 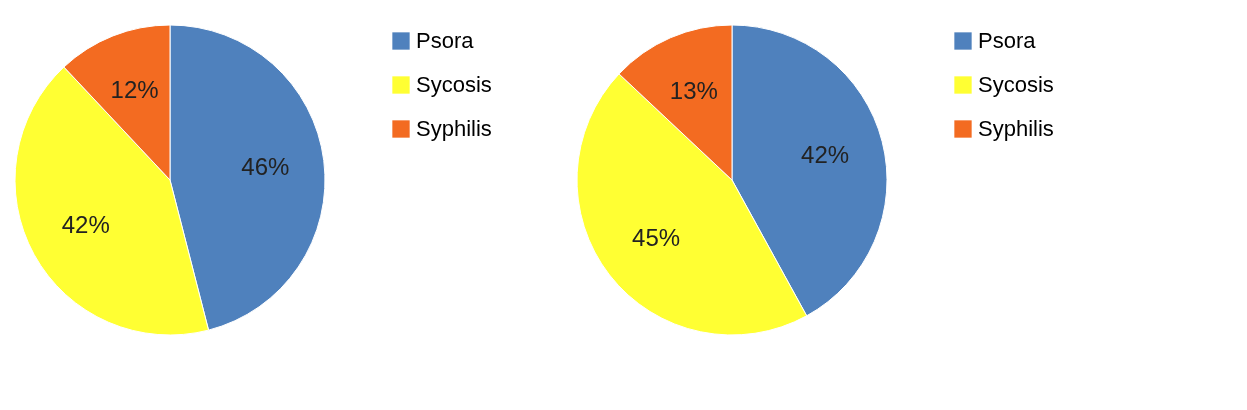 I want to click on data-label: 46%, so click(x=265, y=166).